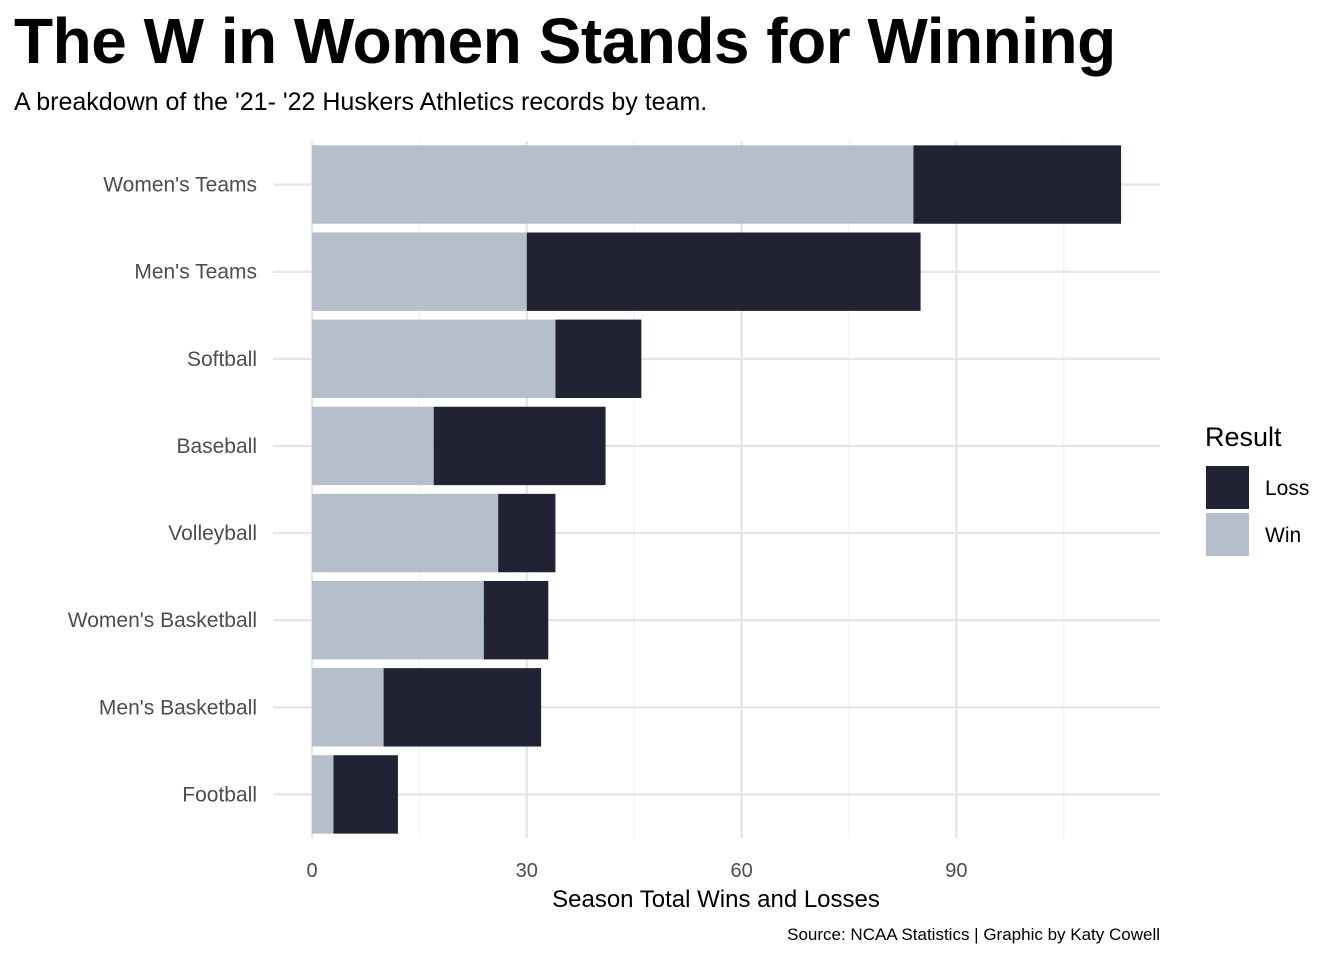  What do you see at coordinates (1227, 534) in the screenshot?
I see `legend-key-win` at bounding box center [1227, 534].